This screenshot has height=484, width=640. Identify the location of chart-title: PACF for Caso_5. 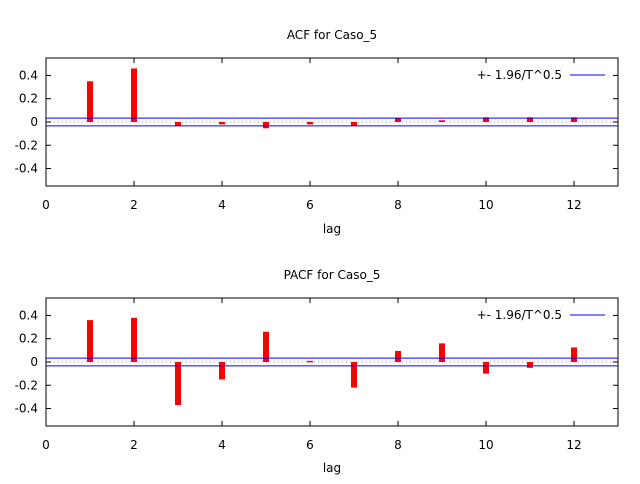
(332, 275).